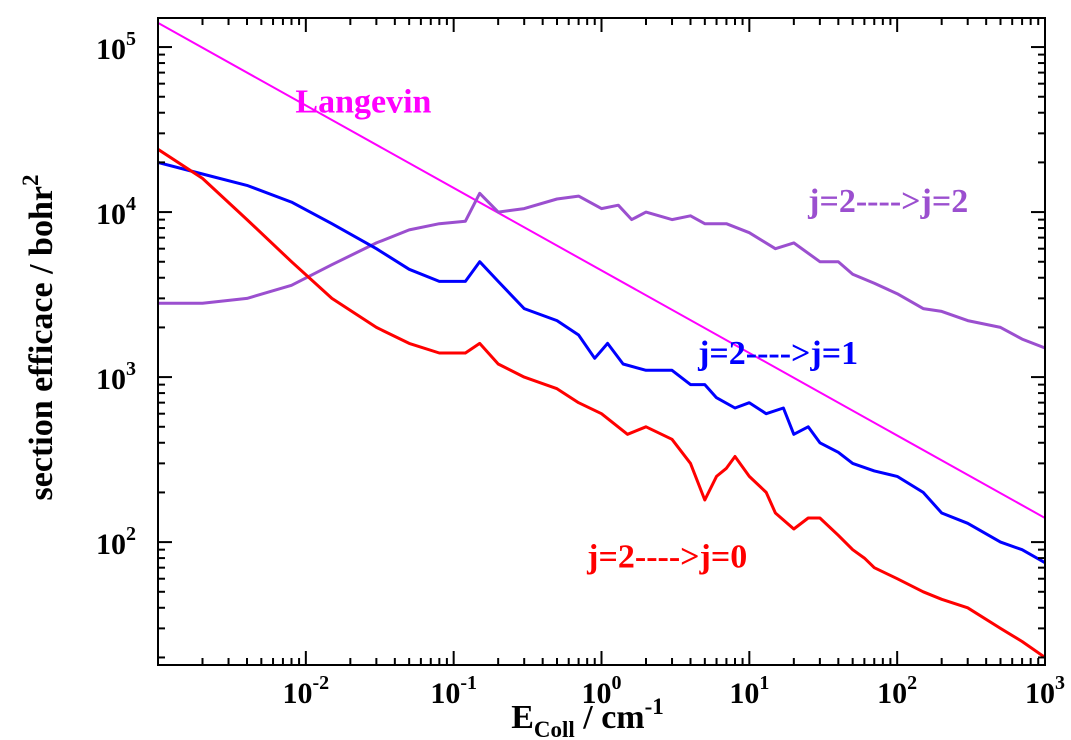 Image resolution: width=1071 pixels, height=740 pixels. I want to click on x-tick-label: 10², so click(897, 691).